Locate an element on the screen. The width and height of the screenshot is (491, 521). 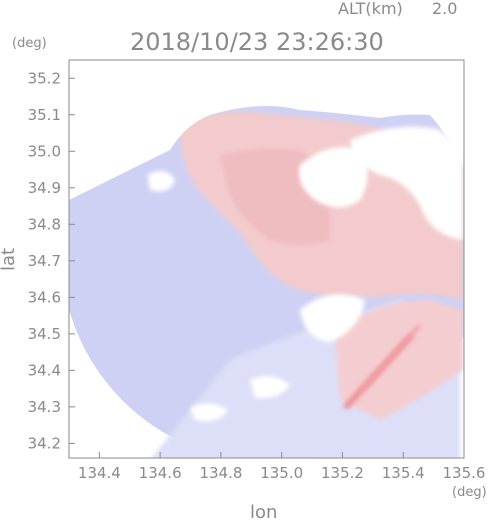
x-axis: 134.4 134.6 134.8 135.0 135.2 135.4 135.6 is located at coordinates (282, 467).